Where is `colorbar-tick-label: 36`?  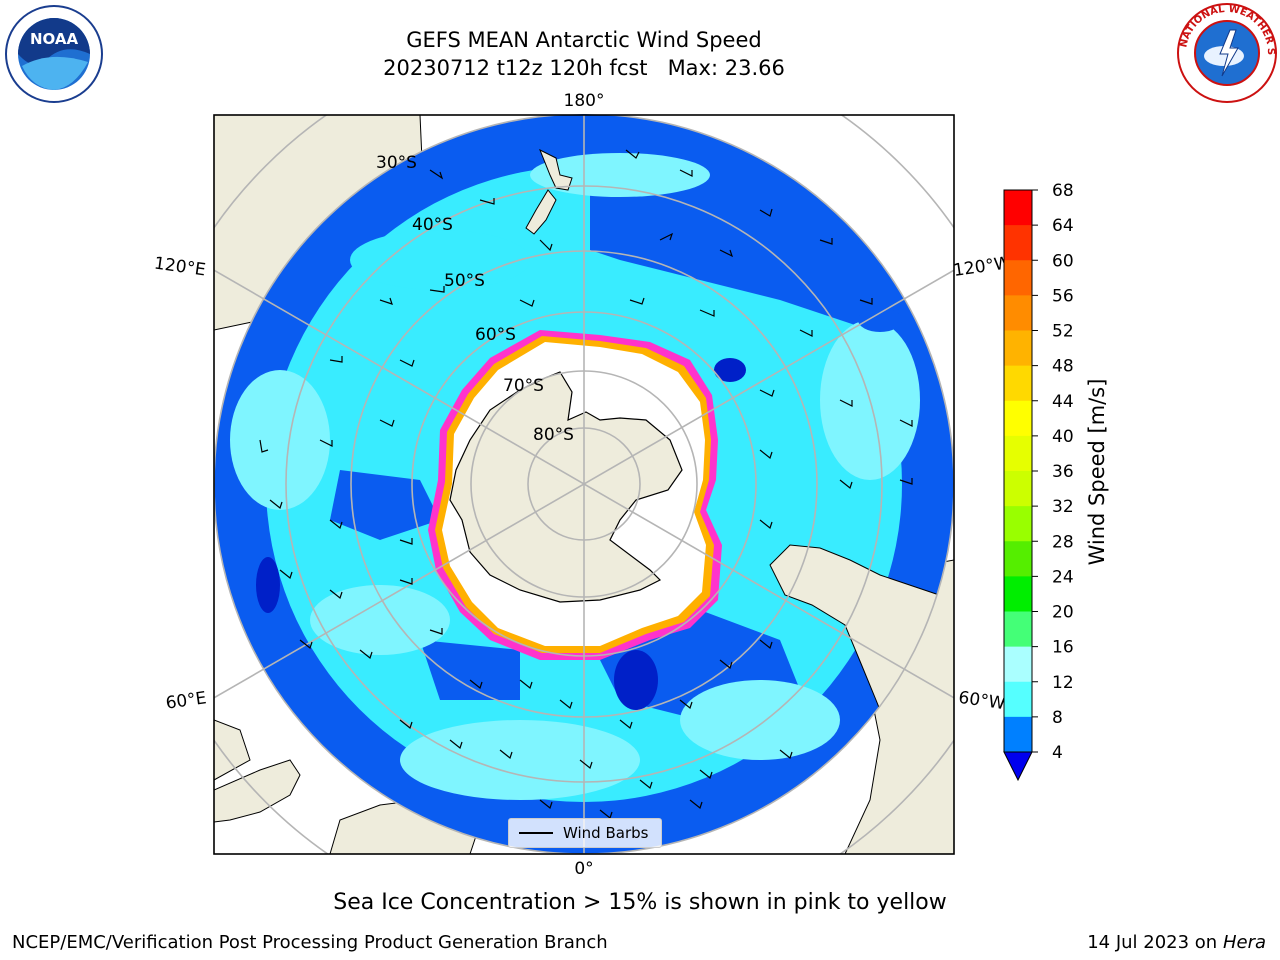 colorbar-tick-label: 36 is located at coordinates (1063, 472).